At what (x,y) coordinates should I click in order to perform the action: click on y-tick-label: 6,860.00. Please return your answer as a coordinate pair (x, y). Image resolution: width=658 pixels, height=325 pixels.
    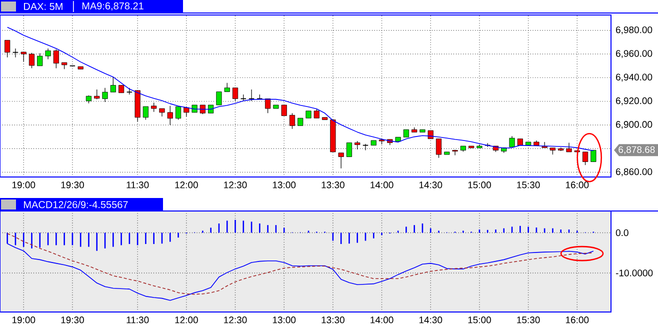
    Looking at the image, I should click on (634, 172).